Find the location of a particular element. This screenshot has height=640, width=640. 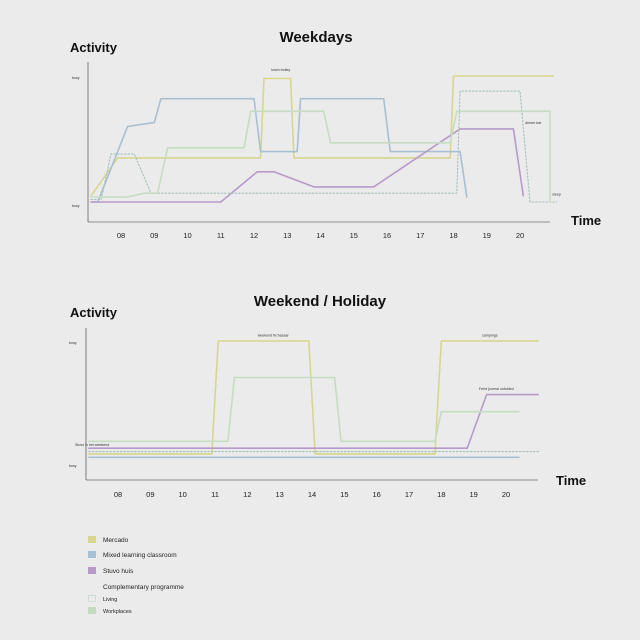

weekdays-annotation-0: lunch trolley is located at coordinates (280, 70).